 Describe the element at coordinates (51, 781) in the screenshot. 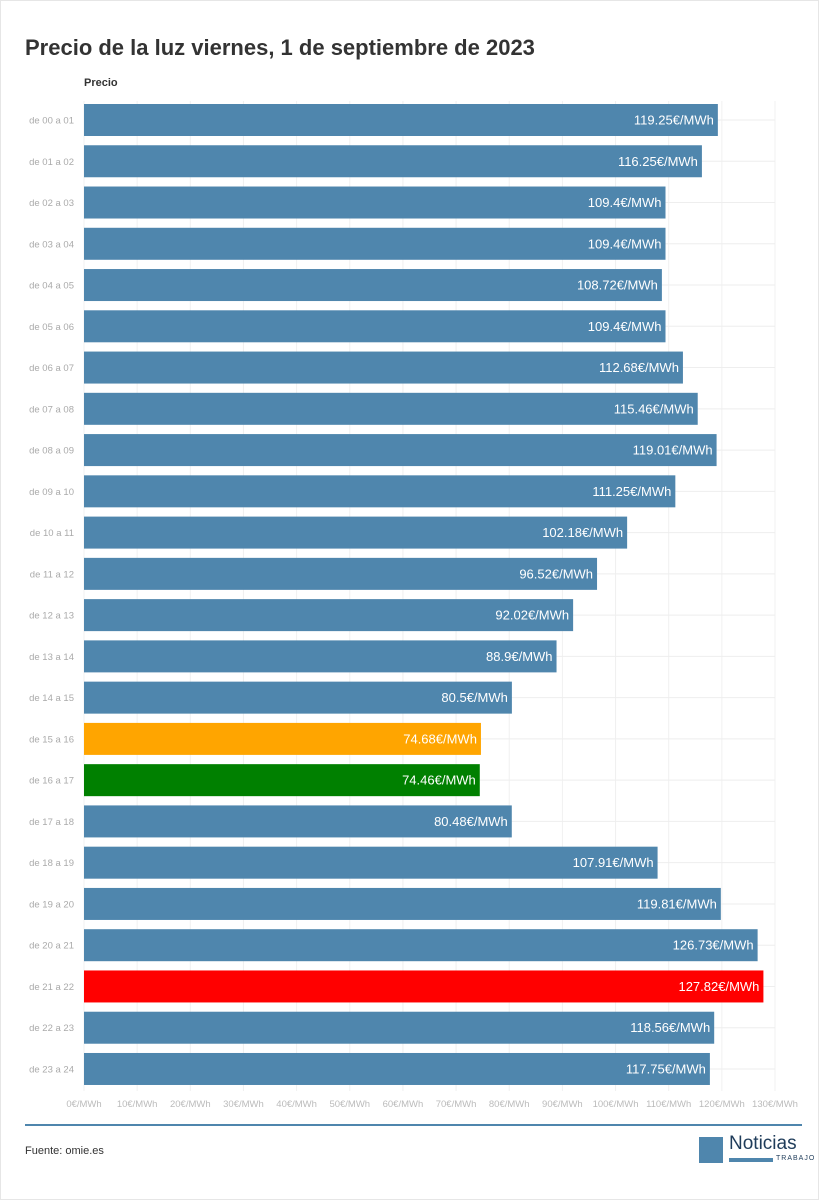

I see `category-label: de 16 a 17` at that location.